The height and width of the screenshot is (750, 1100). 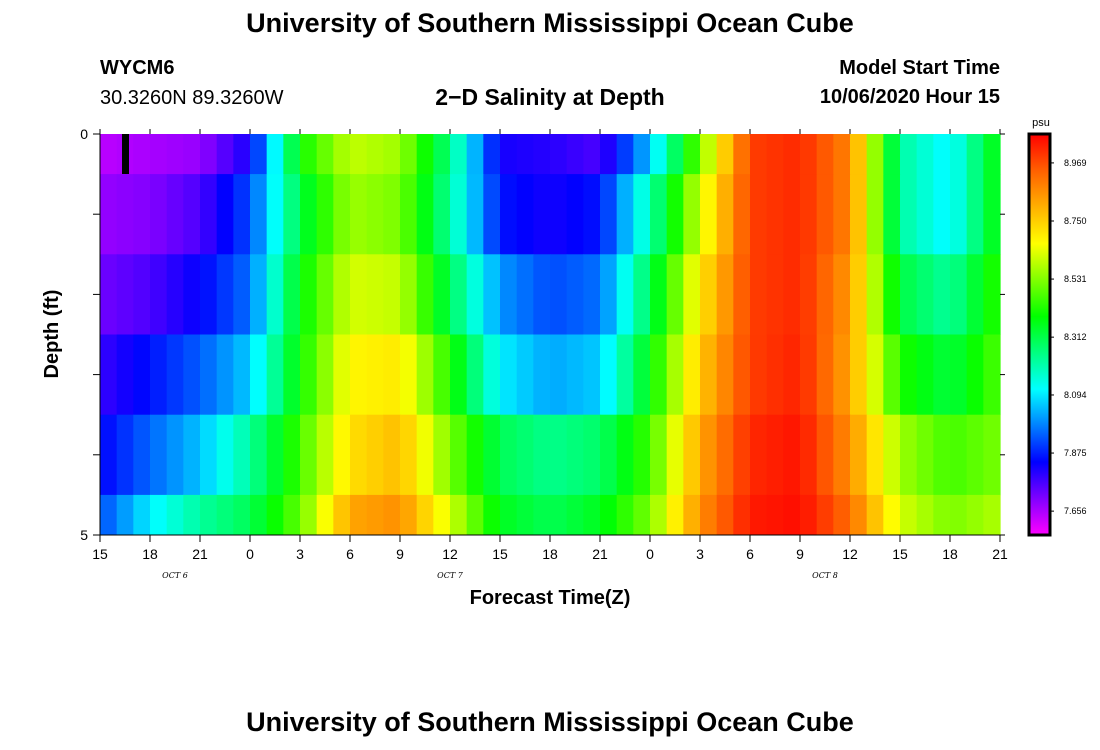 I want to click on colorbar-tick-label: 7.656, so click(x=1075, y=511).